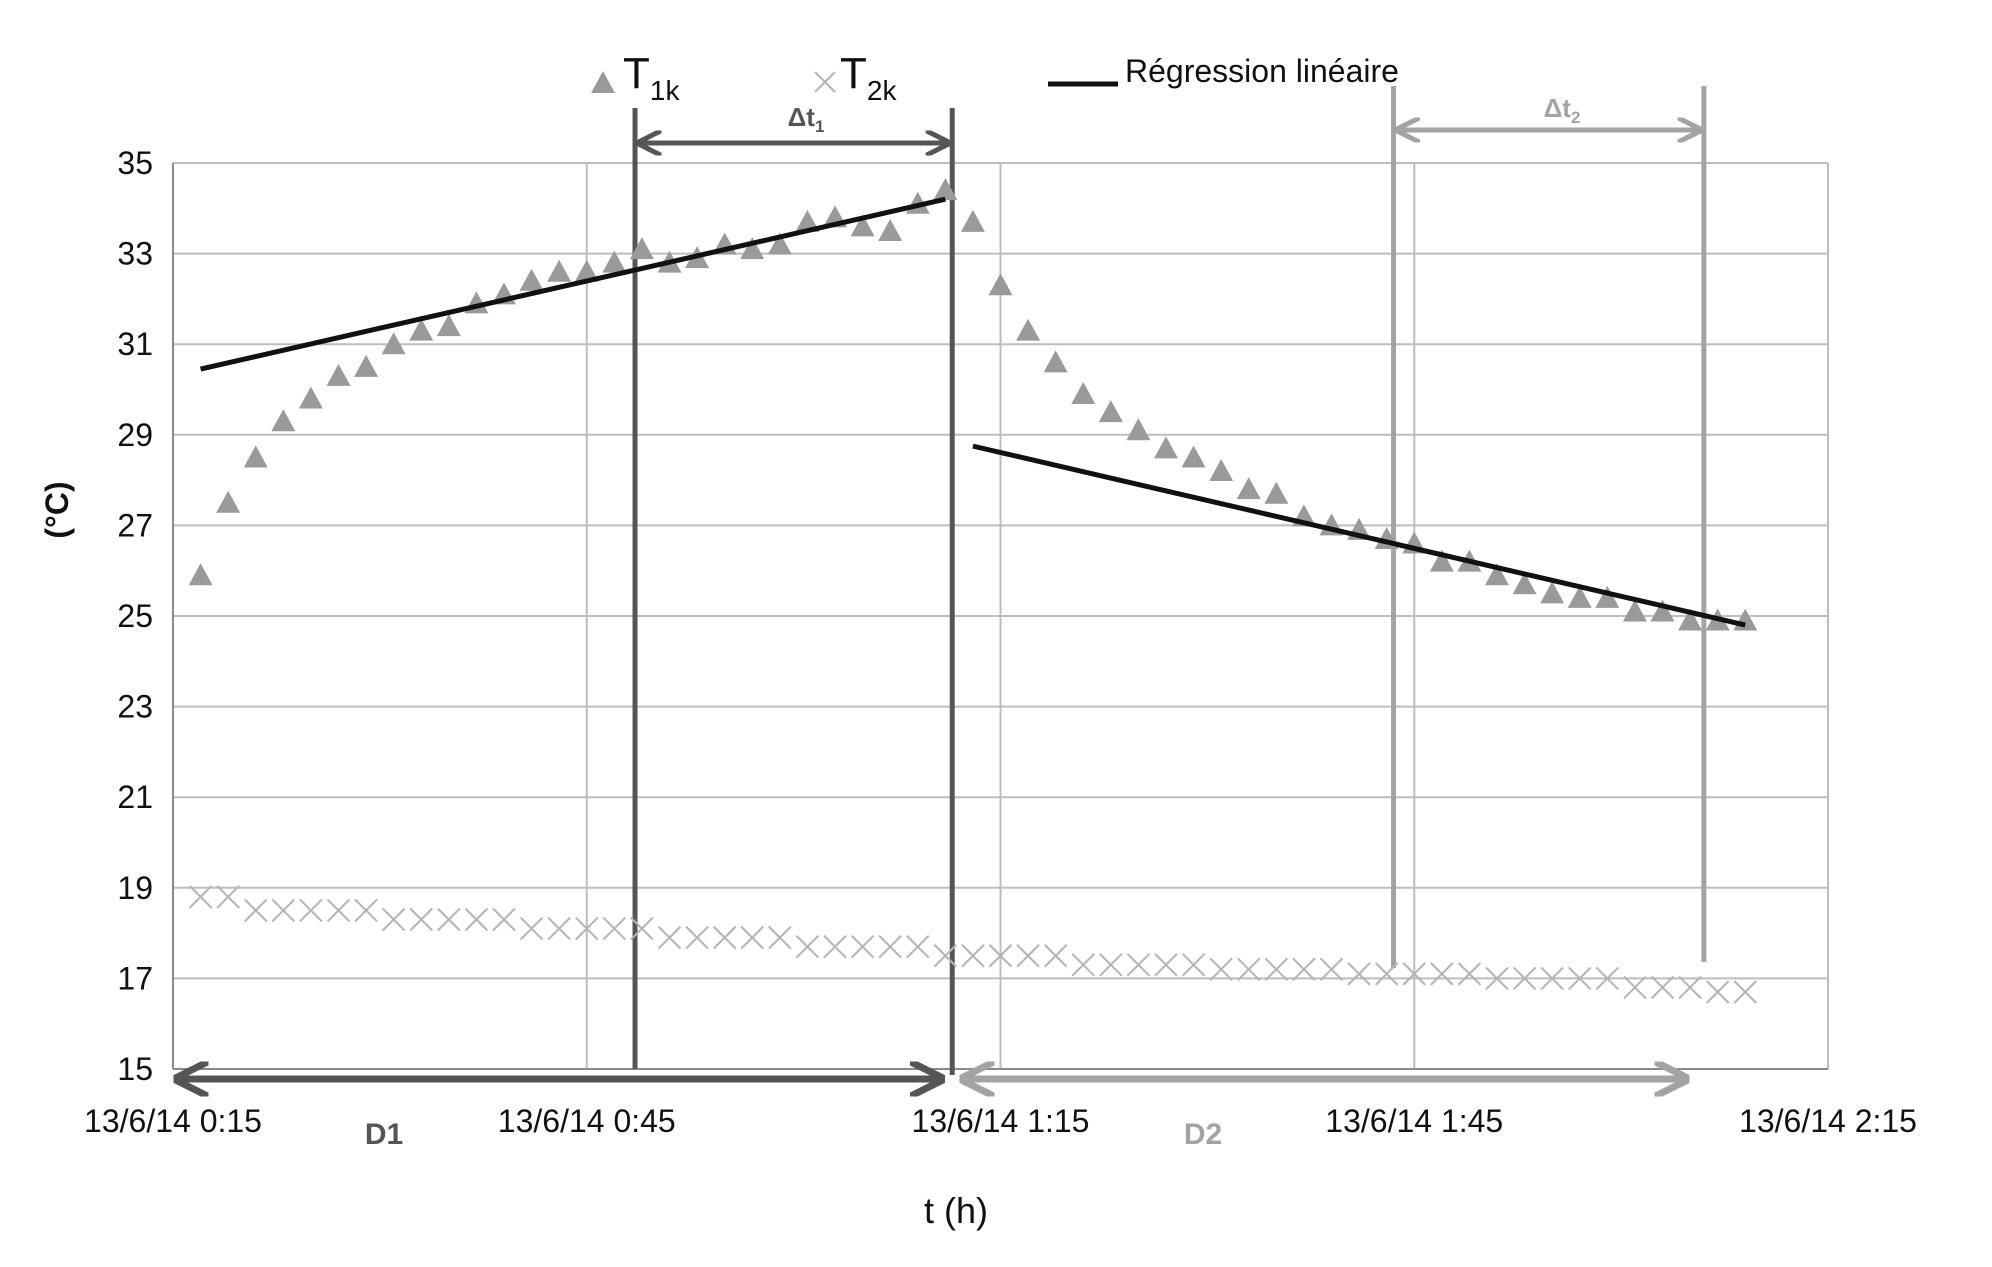  Describe the element at coordinates (806, 119) in the screenshot. I see `dt1-label: Δt1` at that location.